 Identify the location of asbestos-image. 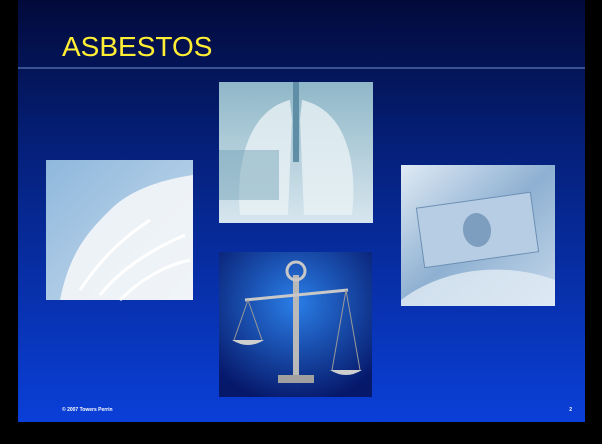
(119, 231).